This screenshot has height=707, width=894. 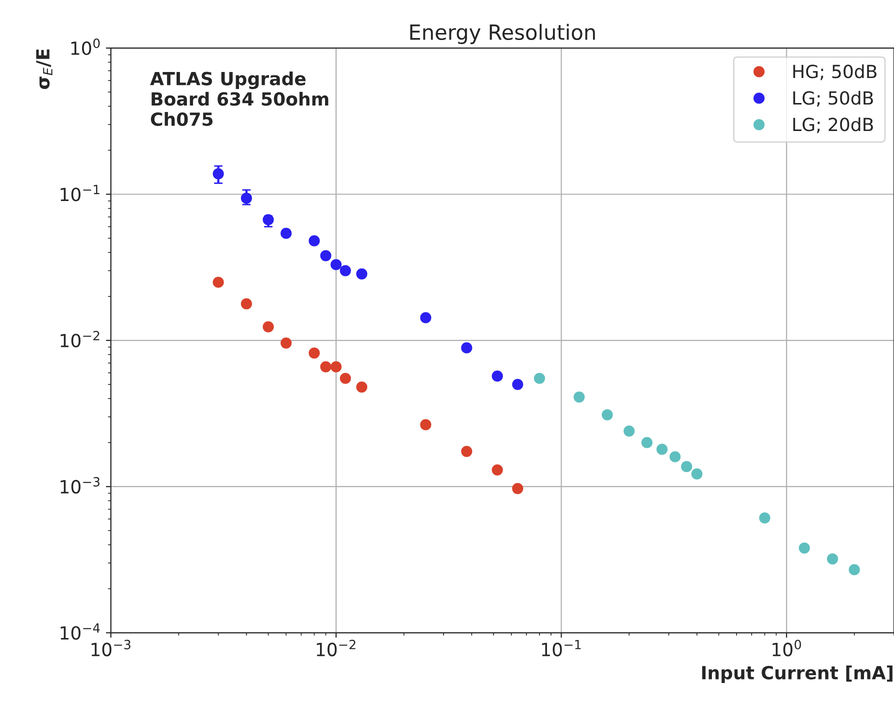 What do you see at coordinates (80, 339) in the screenshot?
I see `y-tick-label: 10$^{−2}$` at bounding box center [80, 339].